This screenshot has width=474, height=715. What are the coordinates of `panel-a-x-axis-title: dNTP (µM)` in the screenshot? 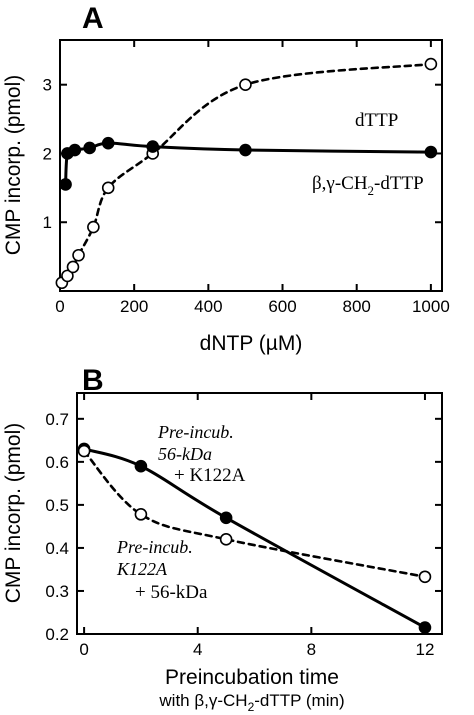 It's located at (251, 343).